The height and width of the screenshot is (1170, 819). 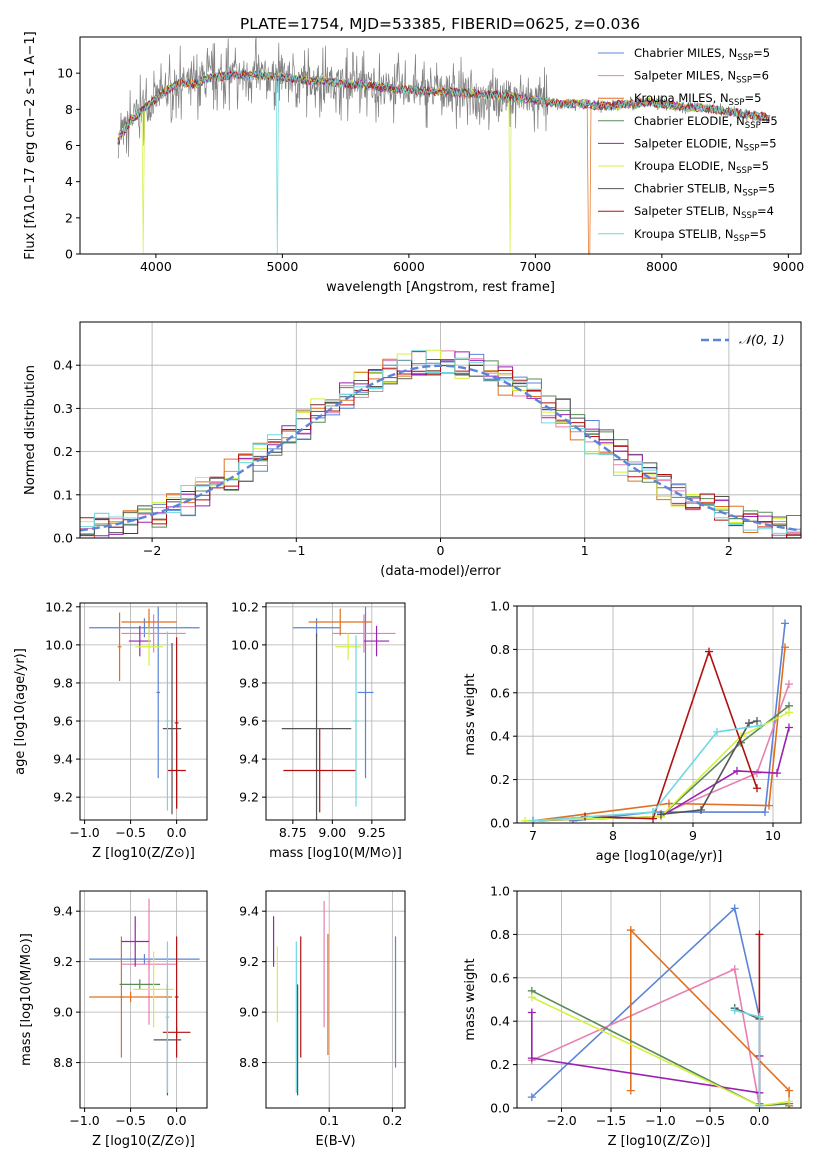 What do you see at coordinates (143, 853) in the screenshot?
I see `x-axis-label: Z [log10(Z/Z⊙)]` at bounding box center [143, 853].